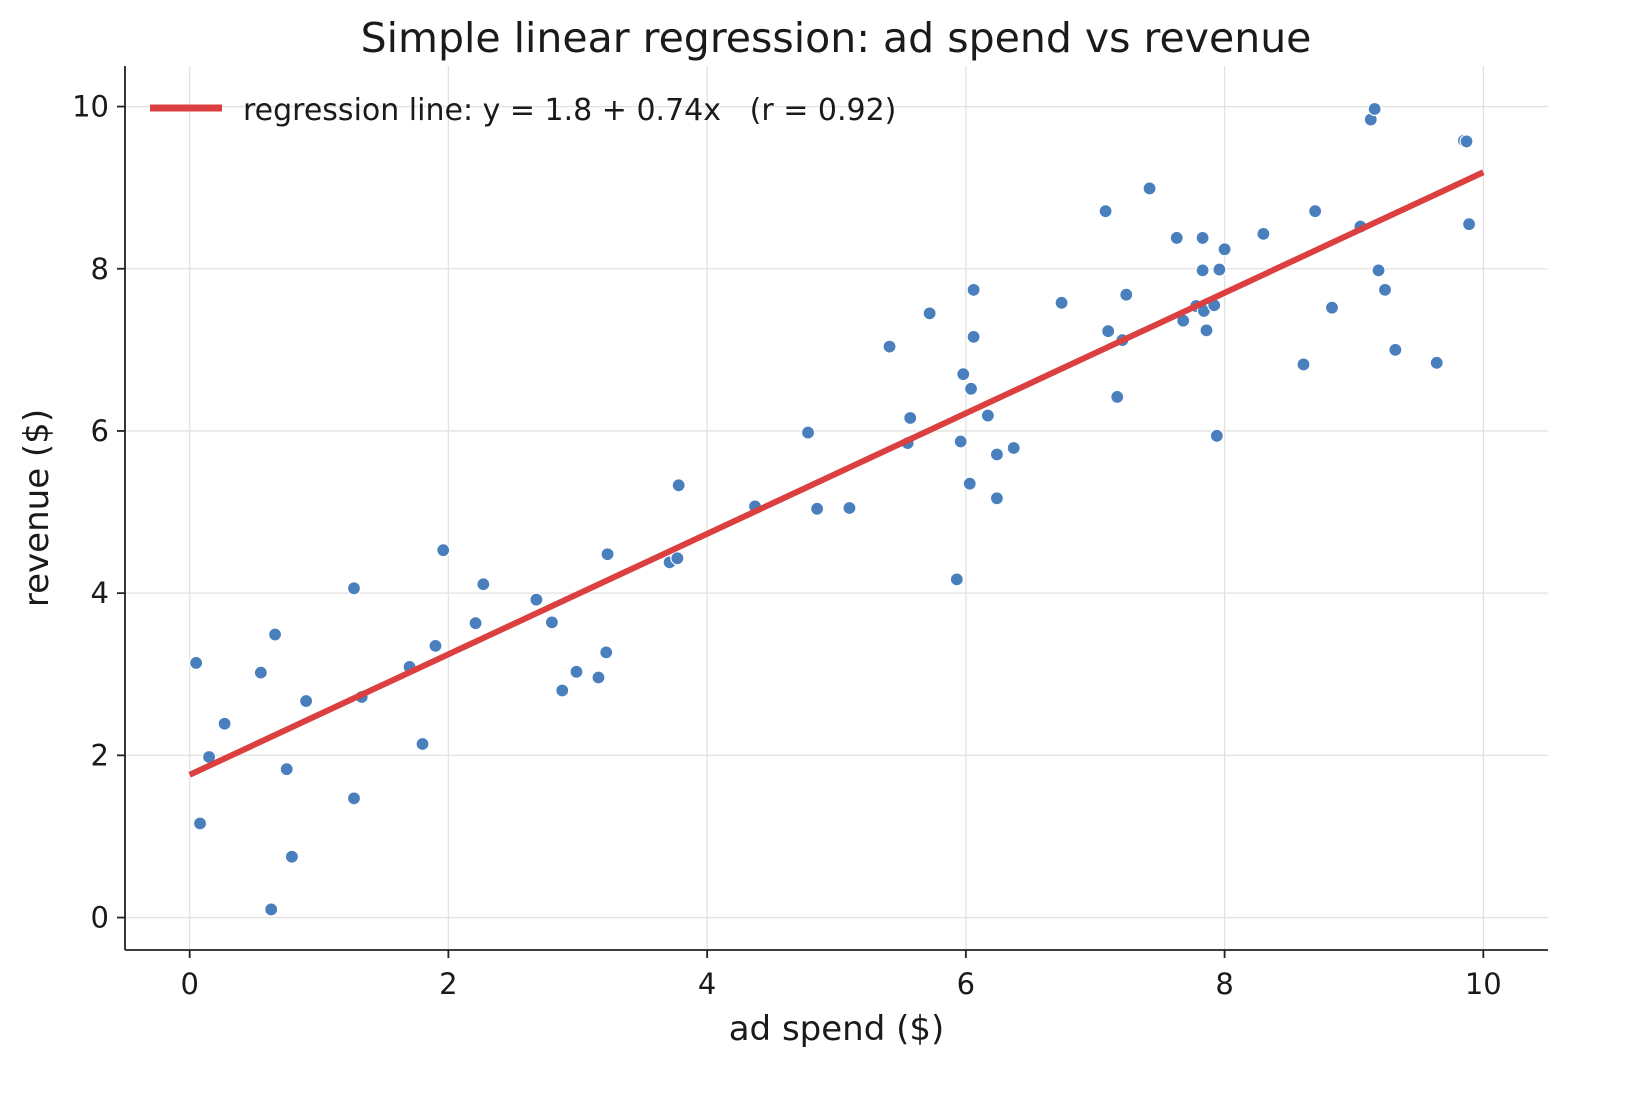 The image size is (1639, 1116). I want to click on x-tick-label: 2, so click(448, 984).